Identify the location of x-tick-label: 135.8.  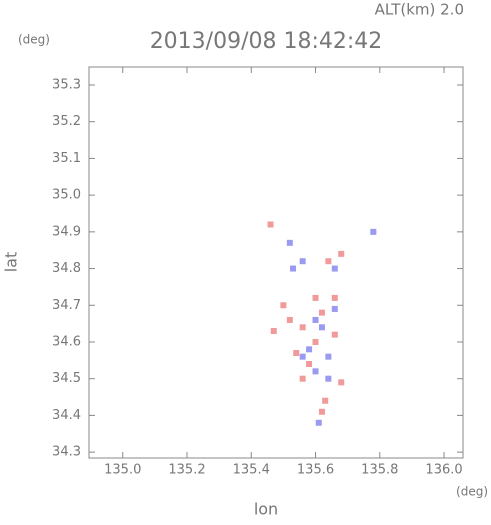
(379, 470).